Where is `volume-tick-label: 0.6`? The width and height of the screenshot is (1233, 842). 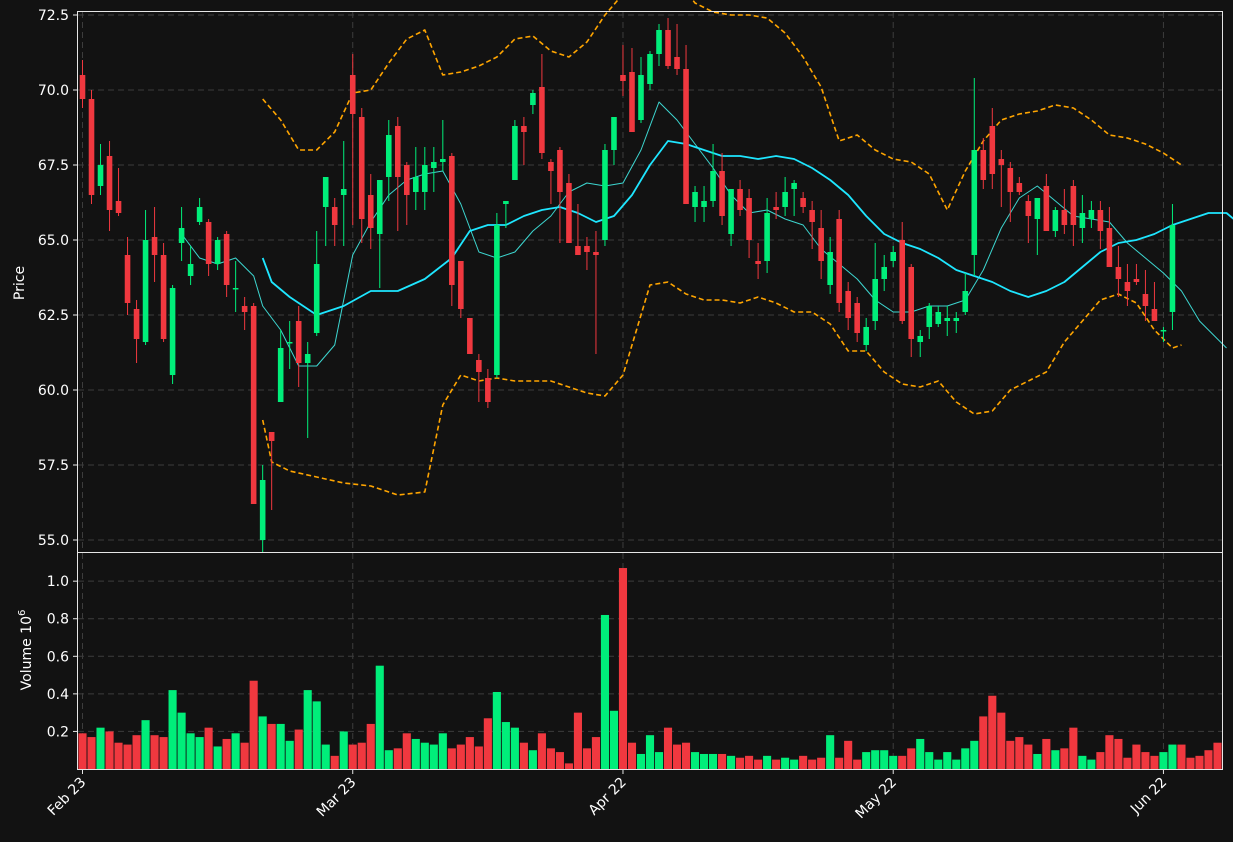
volume-tick-label: 0.6 is located at coordinates (58, 657).